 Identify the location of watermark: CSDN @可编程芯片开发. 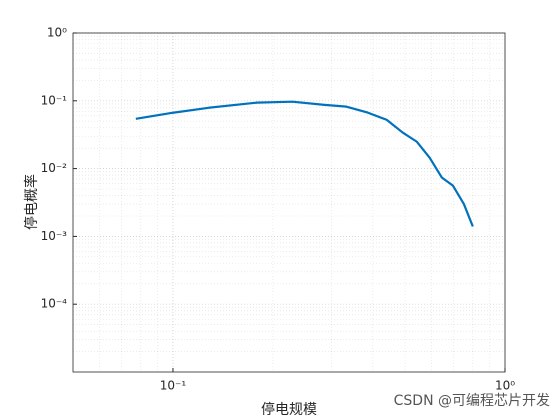
(472, 401).